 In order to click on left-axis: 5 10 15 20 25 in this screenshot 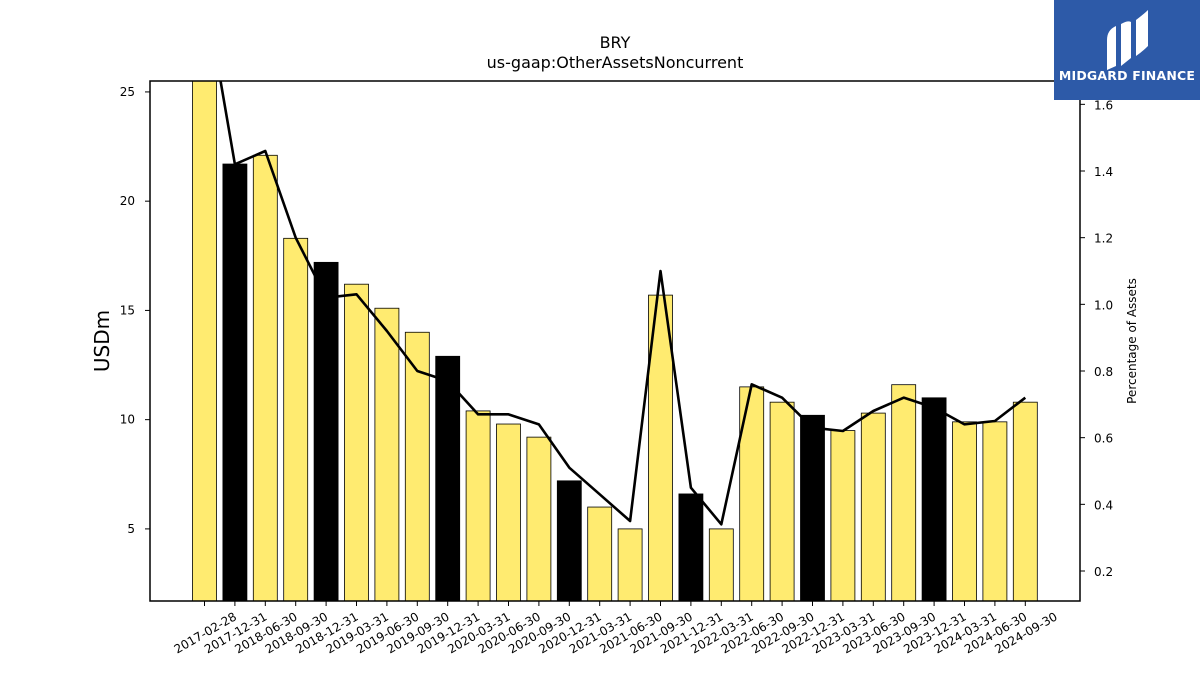, I will do `click(135, 310)`.